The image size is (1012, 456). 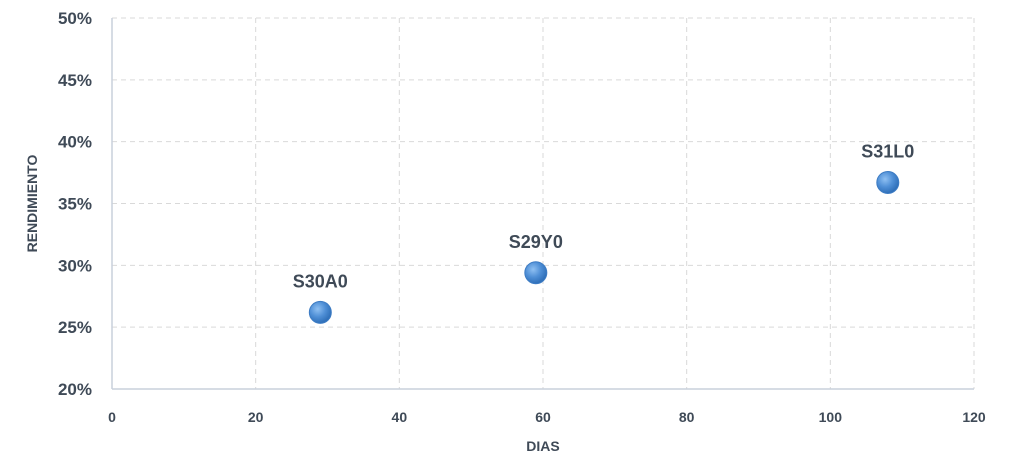 What do you see at coordinates (831, 417) in the screenshot?
I see `x-tick-label: 100` at bounding box center [831, 417].